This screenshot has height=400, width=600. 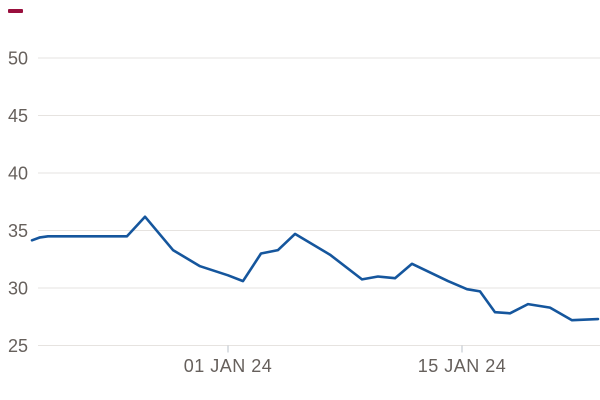 What do you see at coordinates (18, 173) in the screenshot?
I see `y-axis-label: 40` at bounding box center [18, 173].